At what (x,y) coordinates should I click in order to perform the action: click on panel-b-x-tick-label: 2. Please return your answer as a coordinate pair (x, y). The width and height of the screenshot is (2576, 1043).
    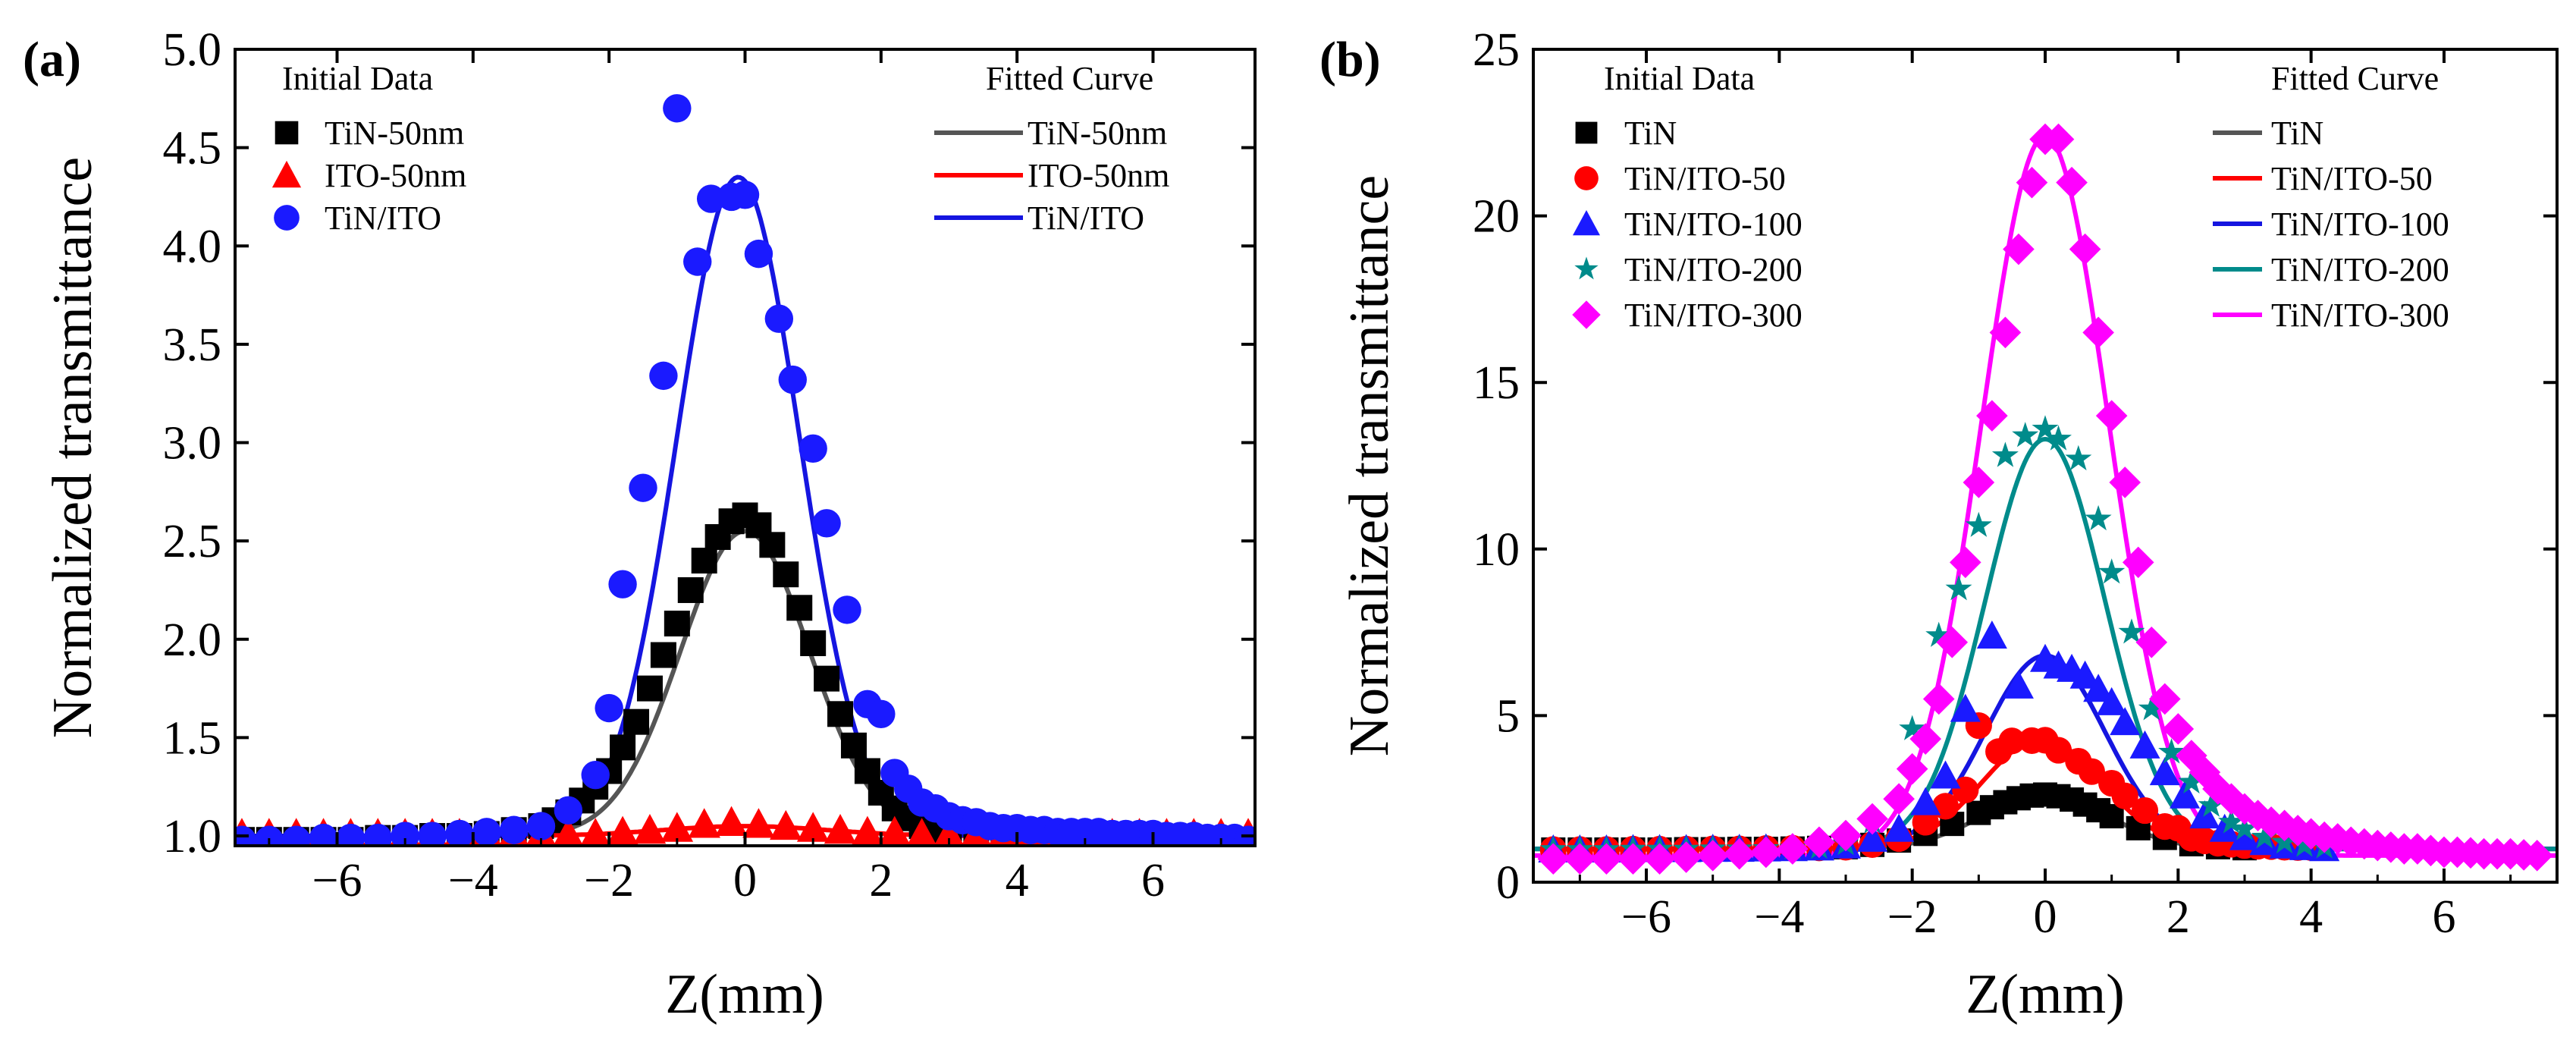
    Looking at the image, I should click on (2178, 917).